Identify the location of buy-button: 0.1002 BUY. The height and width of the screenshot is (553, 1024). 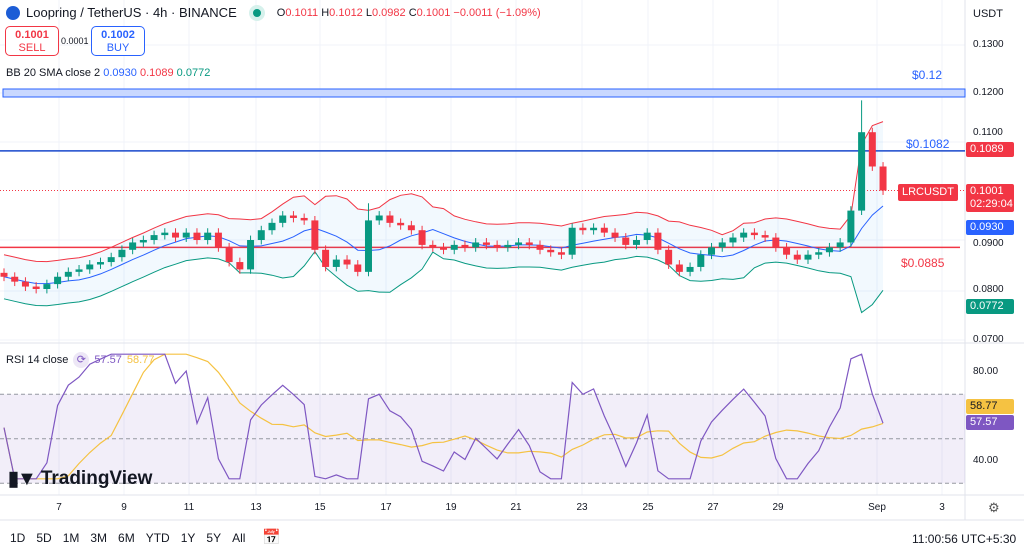
(118, 41).